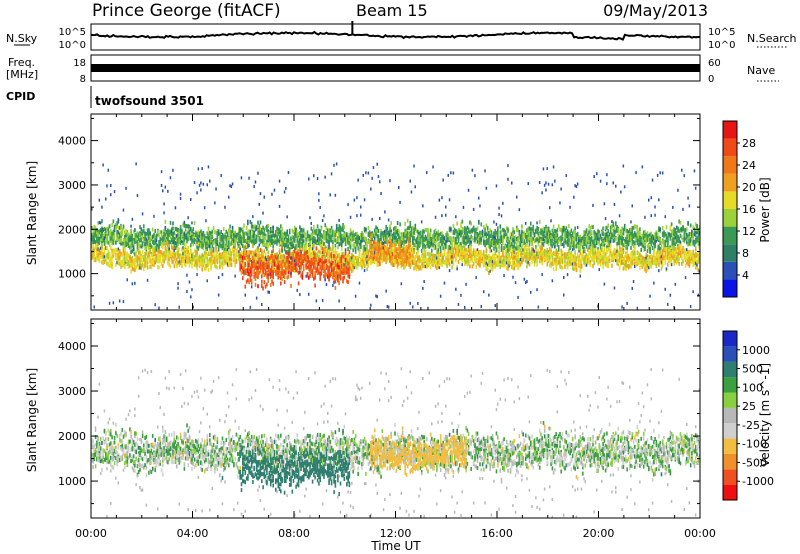 Image resolution: width=800 pixels, height=554 pixels. Describe the element at coordinates (72, 45) in the screenshot. I see `nsky-tick-bottom: 10^0` at that location.